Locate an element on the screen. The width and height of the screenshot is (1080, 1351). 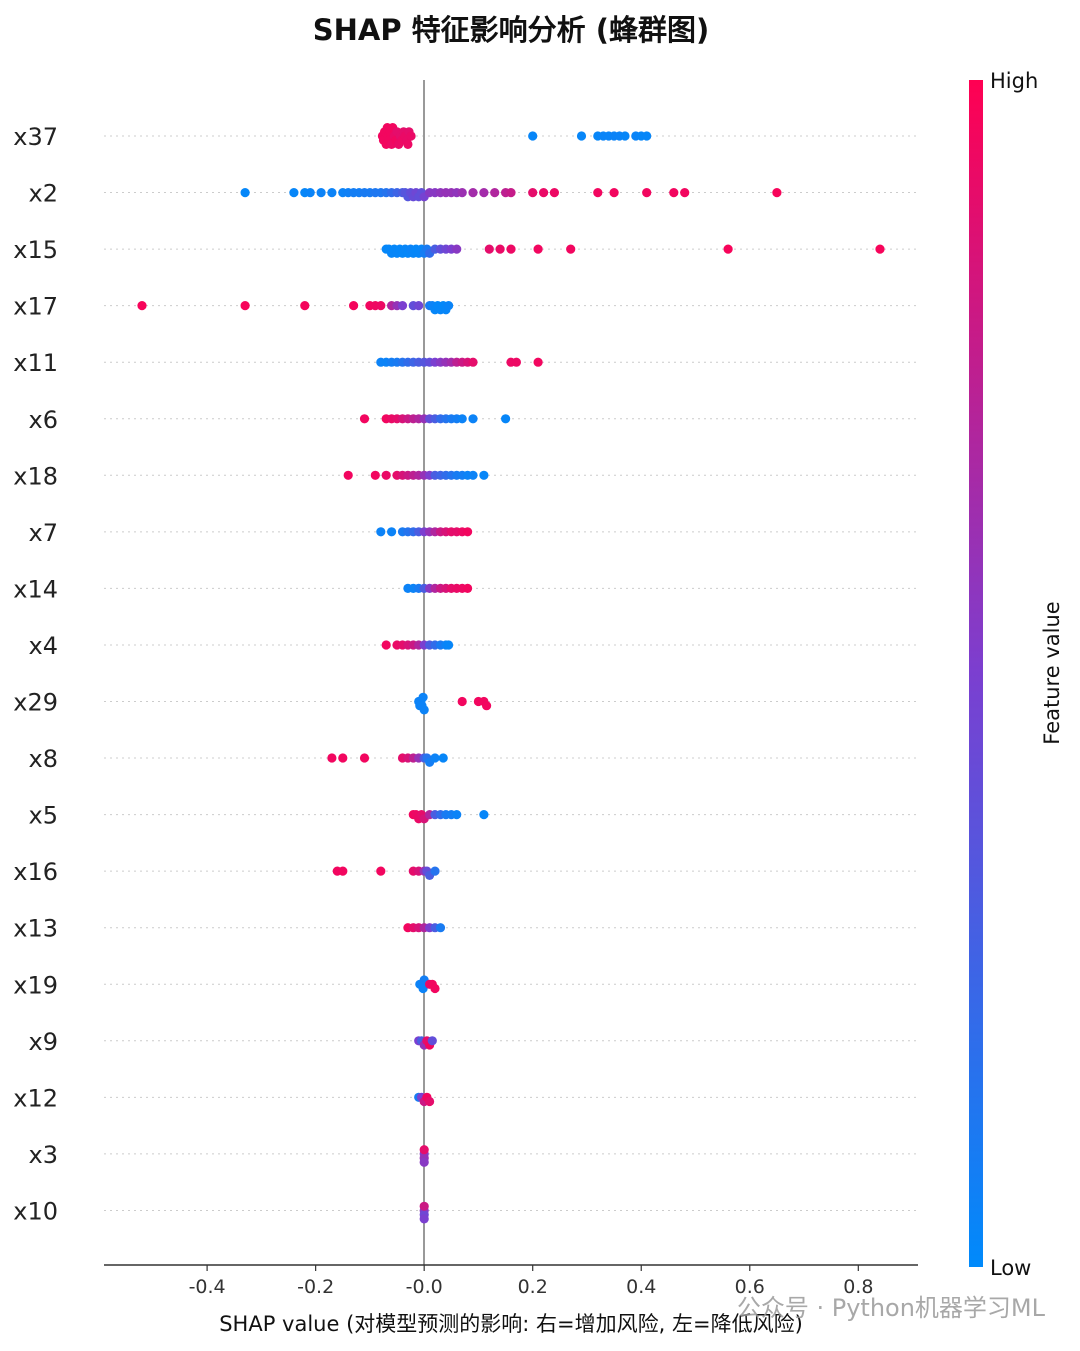
x-tick-label: 0.2 is located at coordinates (533, 1287).